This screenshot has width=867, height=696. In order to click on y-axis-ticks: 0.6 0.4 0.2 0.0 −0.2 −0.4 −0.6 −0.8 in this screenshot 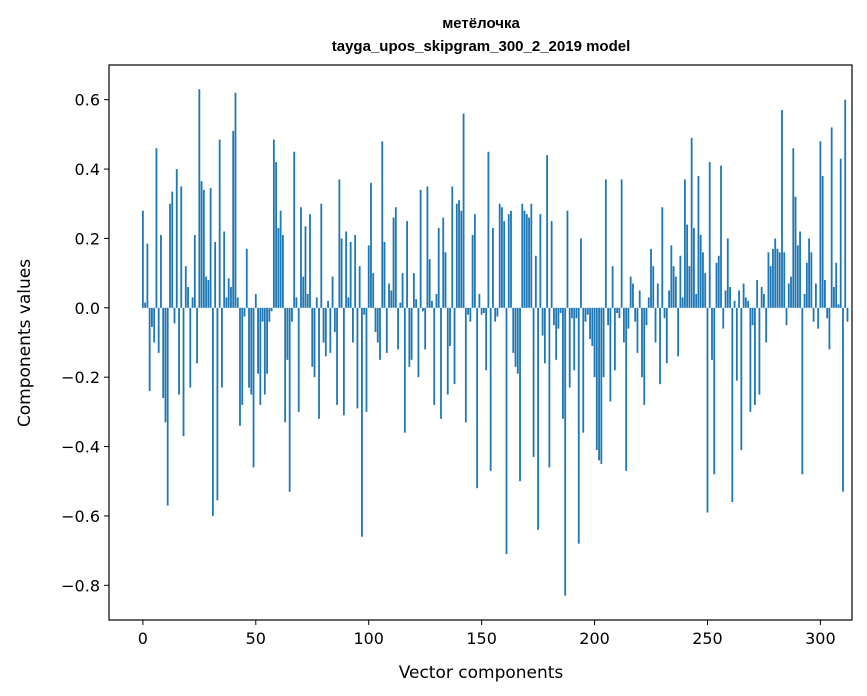, I will do `click(85, 343)`.